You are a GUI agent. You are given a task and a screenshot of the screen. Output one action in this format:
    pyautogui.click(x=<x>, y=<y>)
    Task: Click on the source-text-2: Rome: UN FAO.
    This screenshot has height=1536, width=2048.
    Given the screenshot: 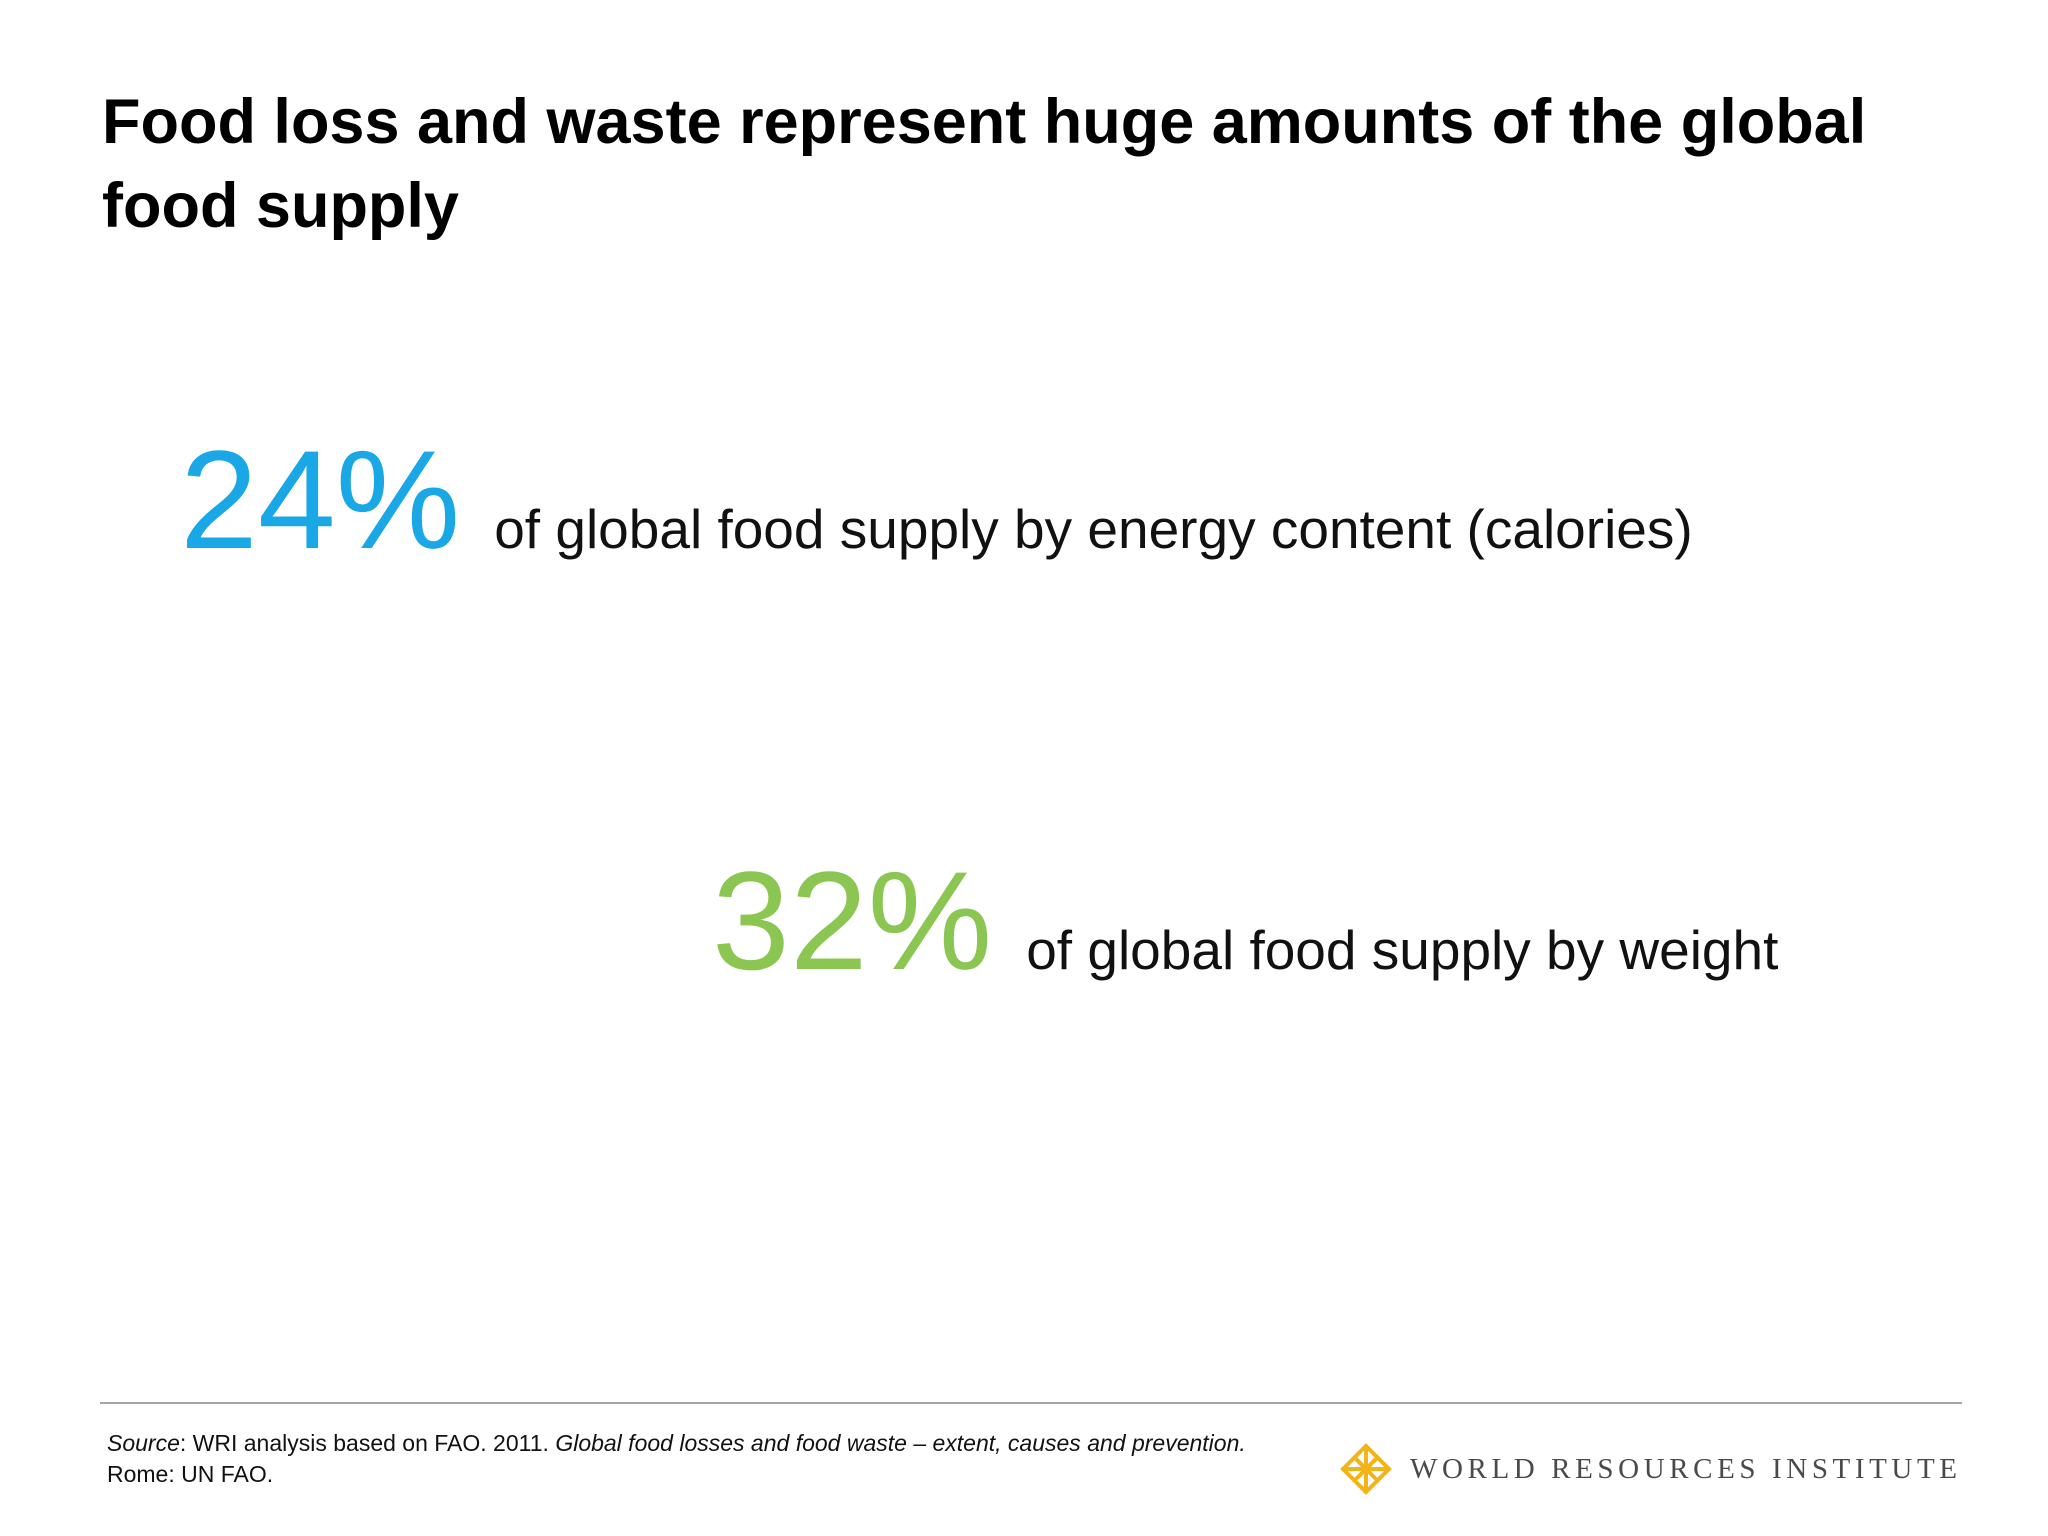 What is the action you would take?
    pyautogui.click(x=190, y=1474)
    